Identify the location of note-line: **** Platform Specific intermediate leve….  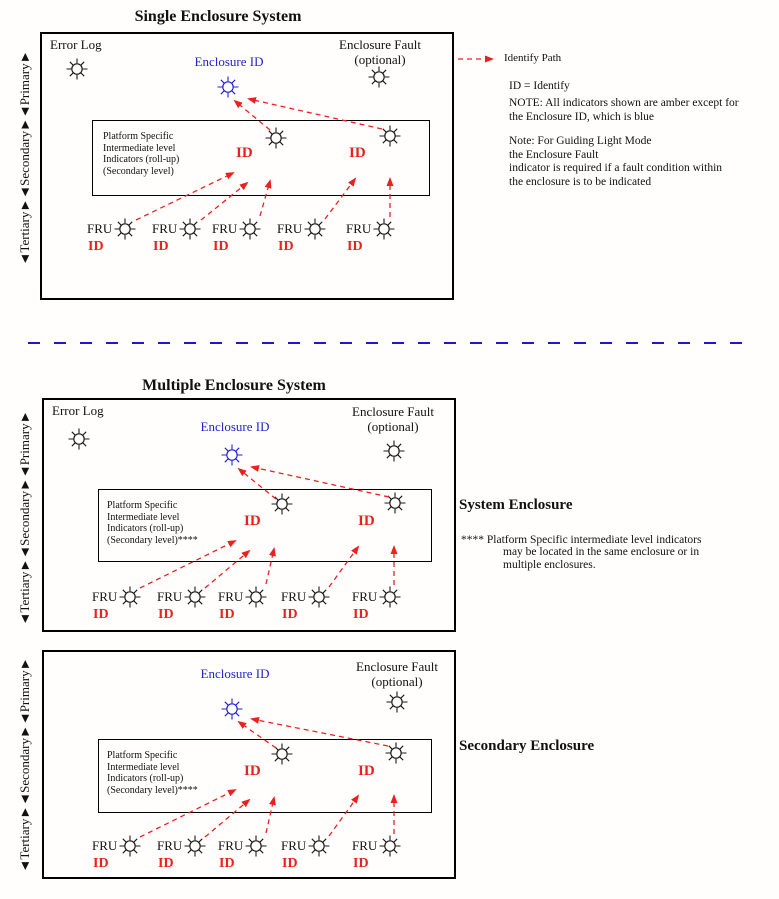
(581, 540).